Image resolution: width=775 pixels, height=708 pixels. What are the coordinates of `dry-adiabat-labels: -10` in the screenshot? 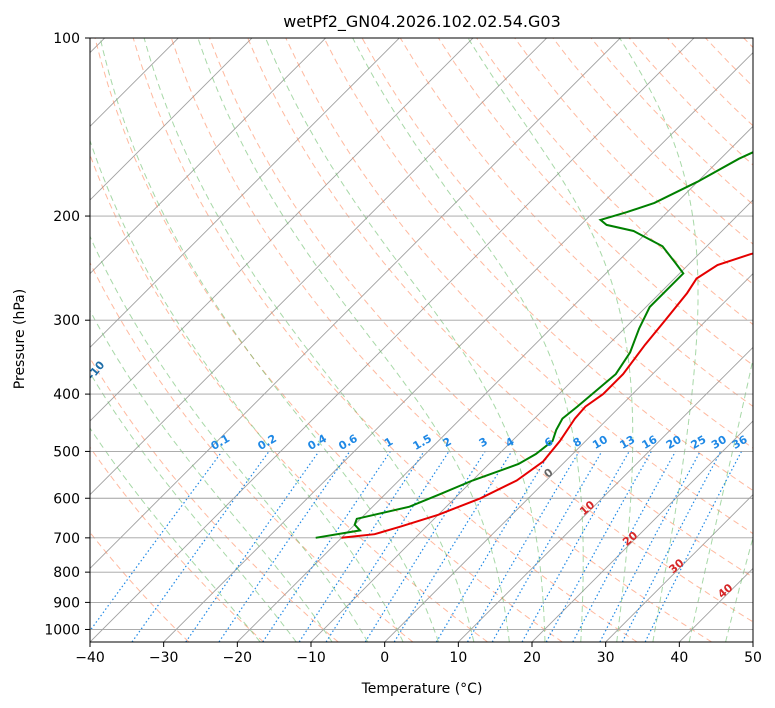 It's located at (96, 370).